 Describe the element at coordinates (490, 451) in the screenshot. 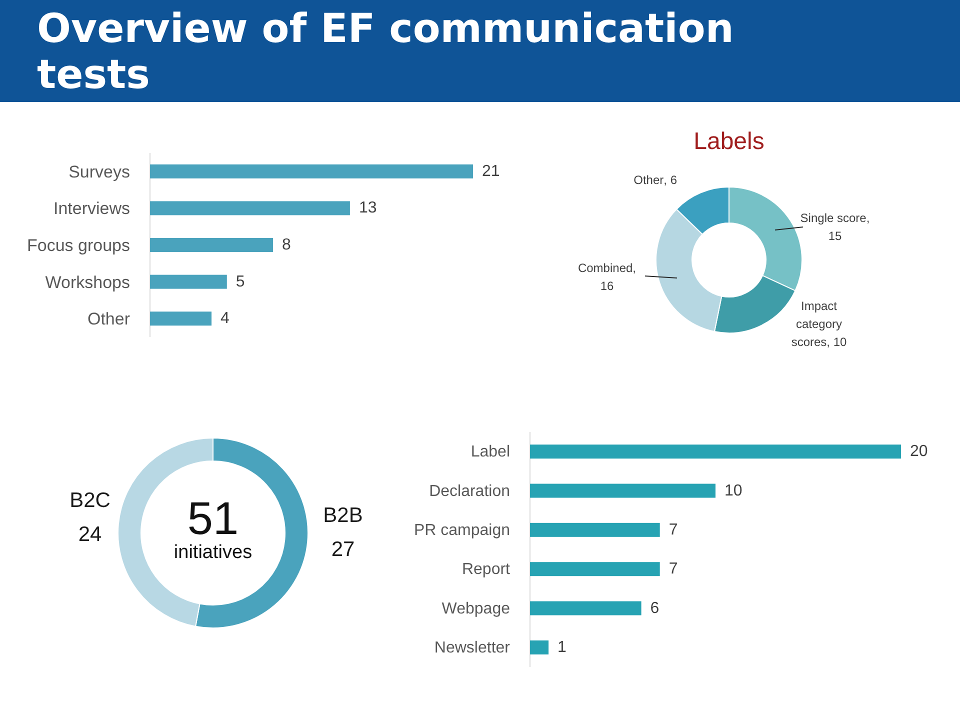

I see `y-tick-label: Label` at that location.